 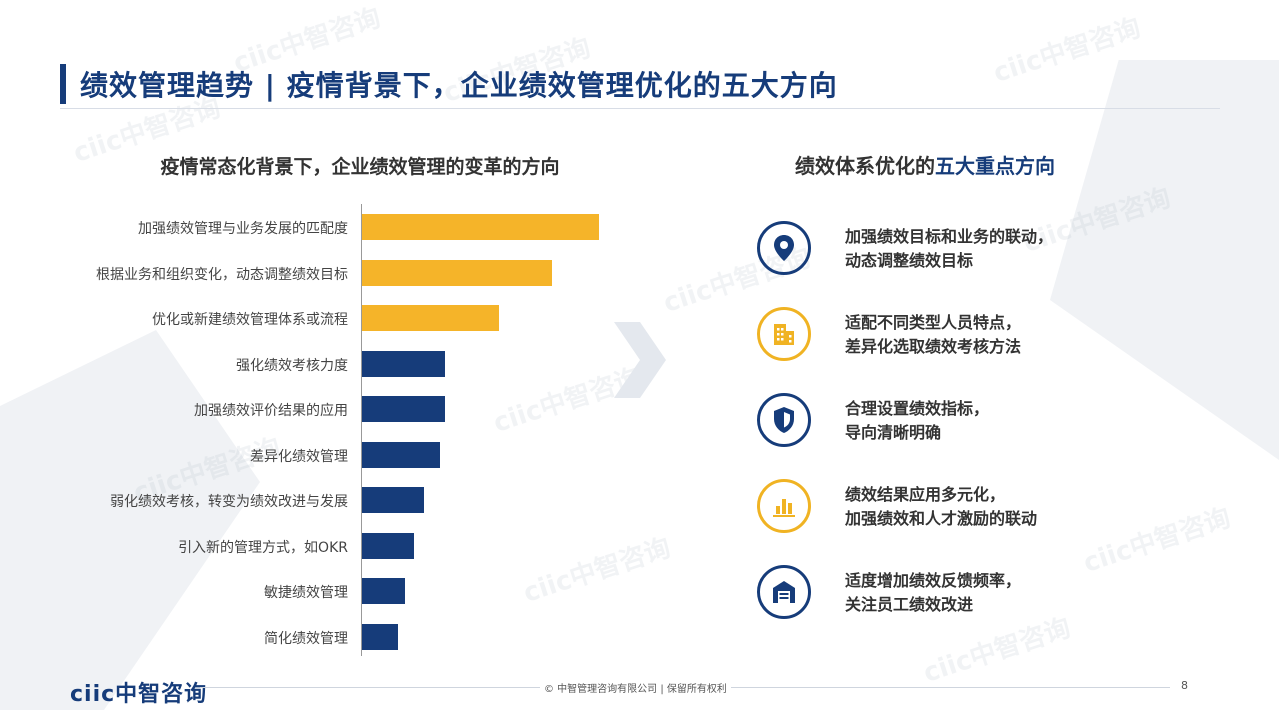 I want to click on shield-icon, so click(x=784, y=420).